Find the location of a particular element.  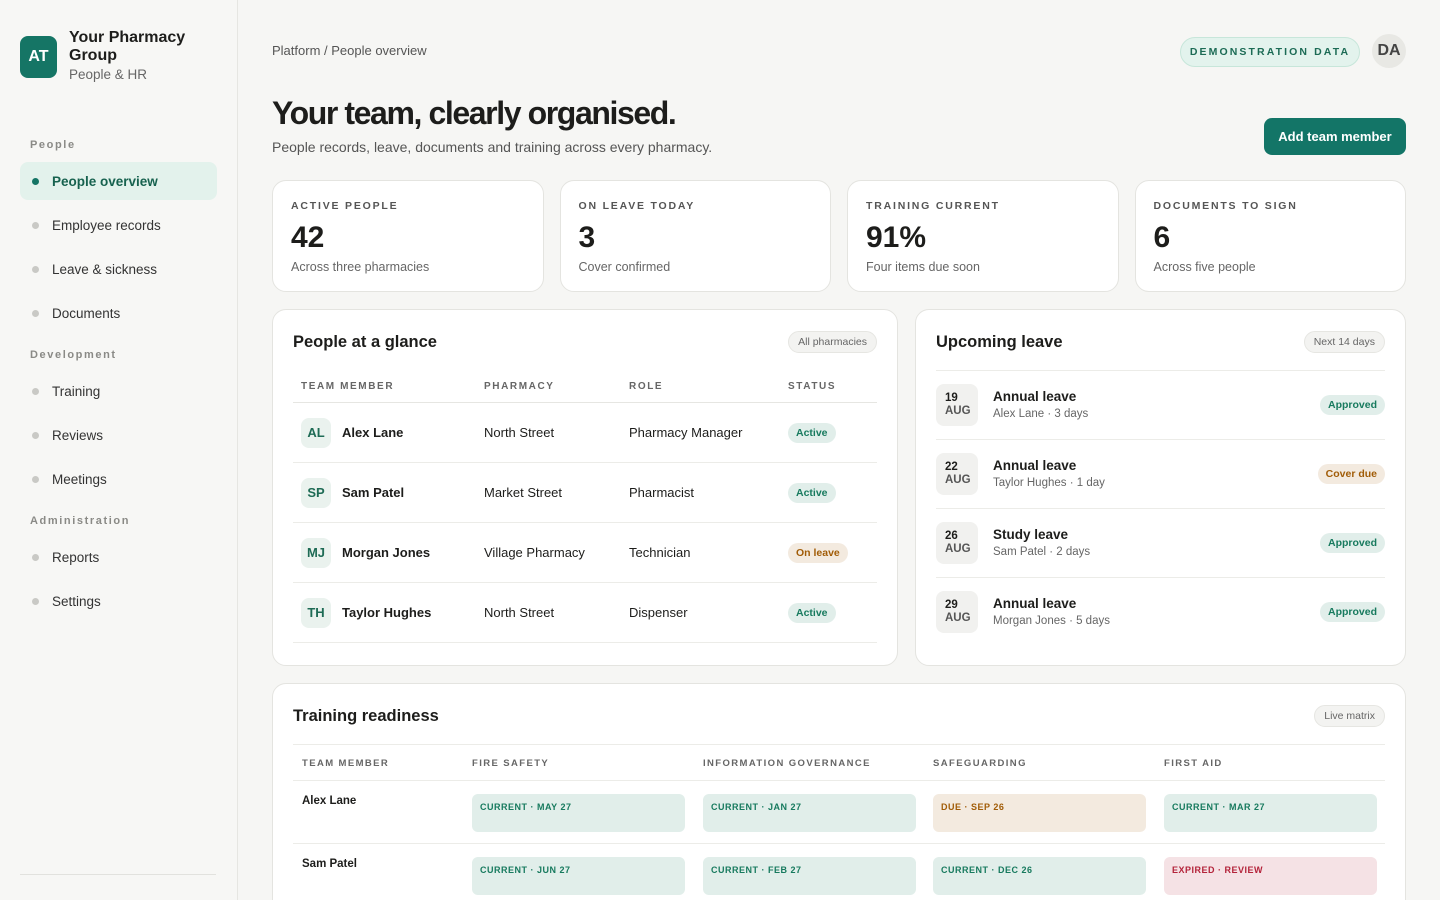

nav-item: Leave & sickness is located at coordinates (118, 269).